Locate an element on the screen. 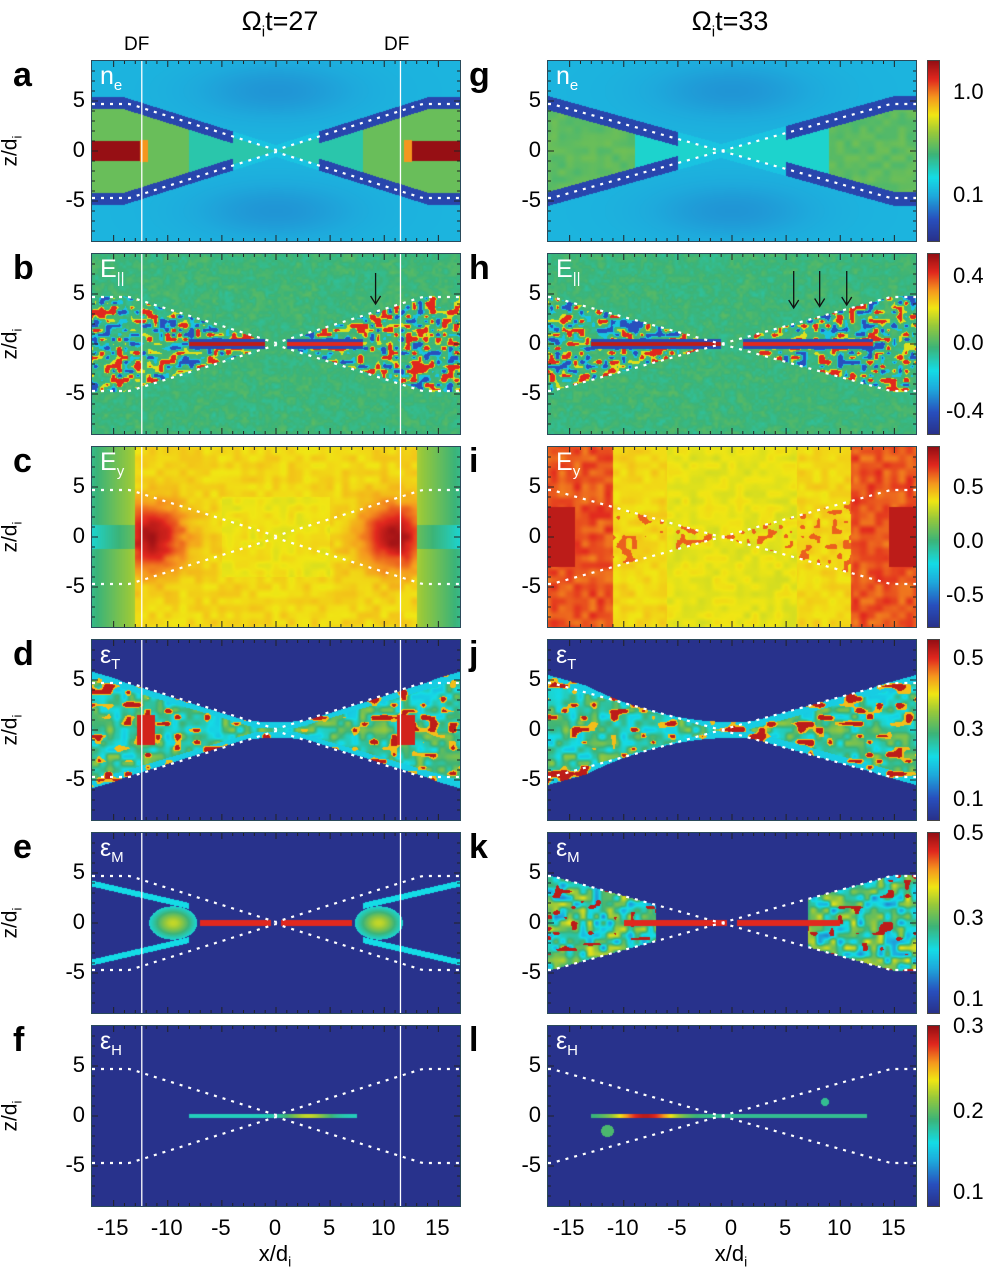 The height and width of the screenshot is (1285, 1004). field-label-l: εH is located at coordinates (567, 1044).